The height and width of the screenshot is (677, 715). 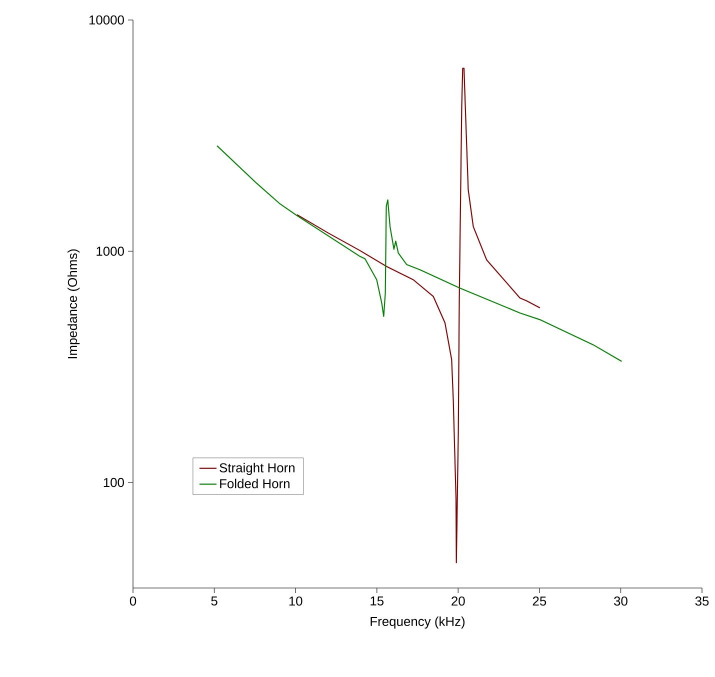 What do you see at coordinates (255, 483) in the screenshot?
I see `legend-label: Folded Horn` at bounding box center [255, 483].